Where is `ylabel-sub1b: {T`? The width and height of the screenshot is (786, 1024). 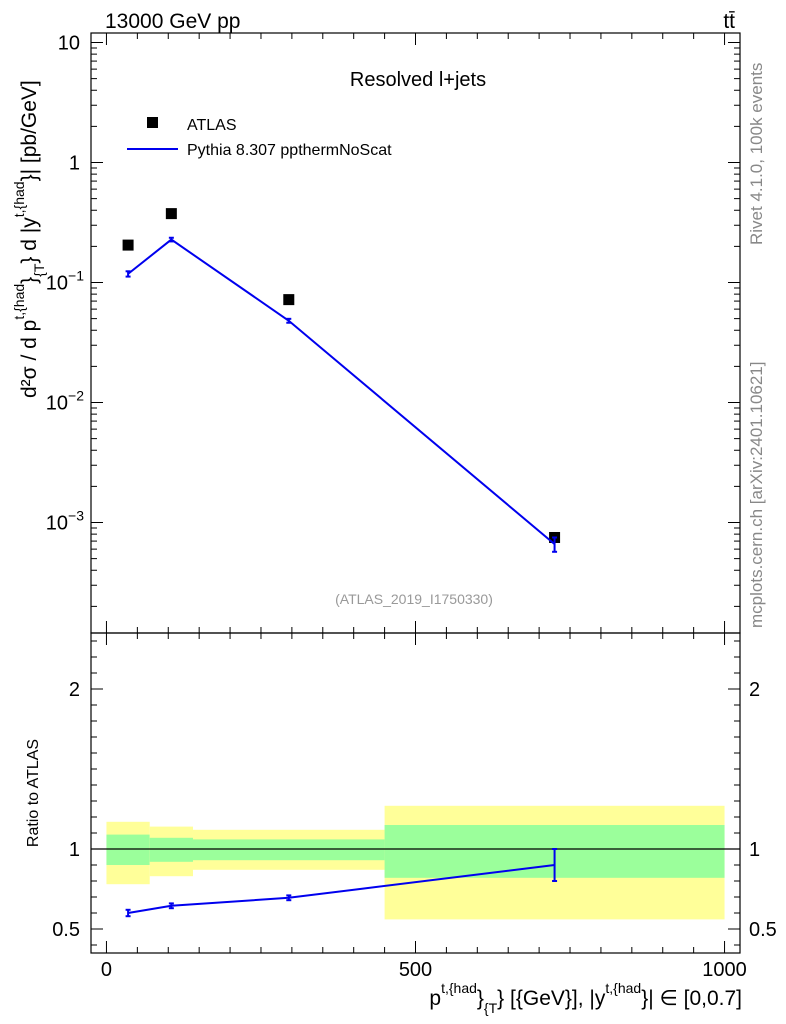
ylabel-sub1b: {T is located at coordinates (39, 270).